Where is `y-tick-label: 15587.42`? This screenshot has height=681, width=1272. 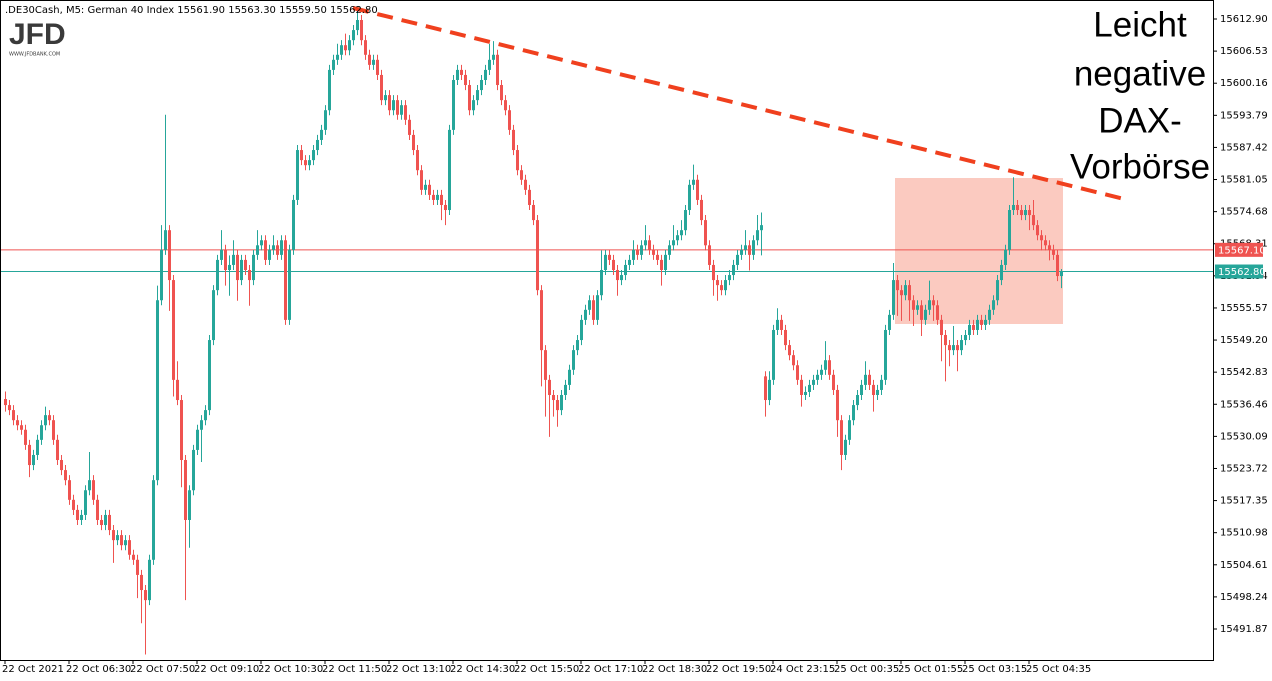 y-tick-label: 15587.42 is located at coordinates (1244, 147).